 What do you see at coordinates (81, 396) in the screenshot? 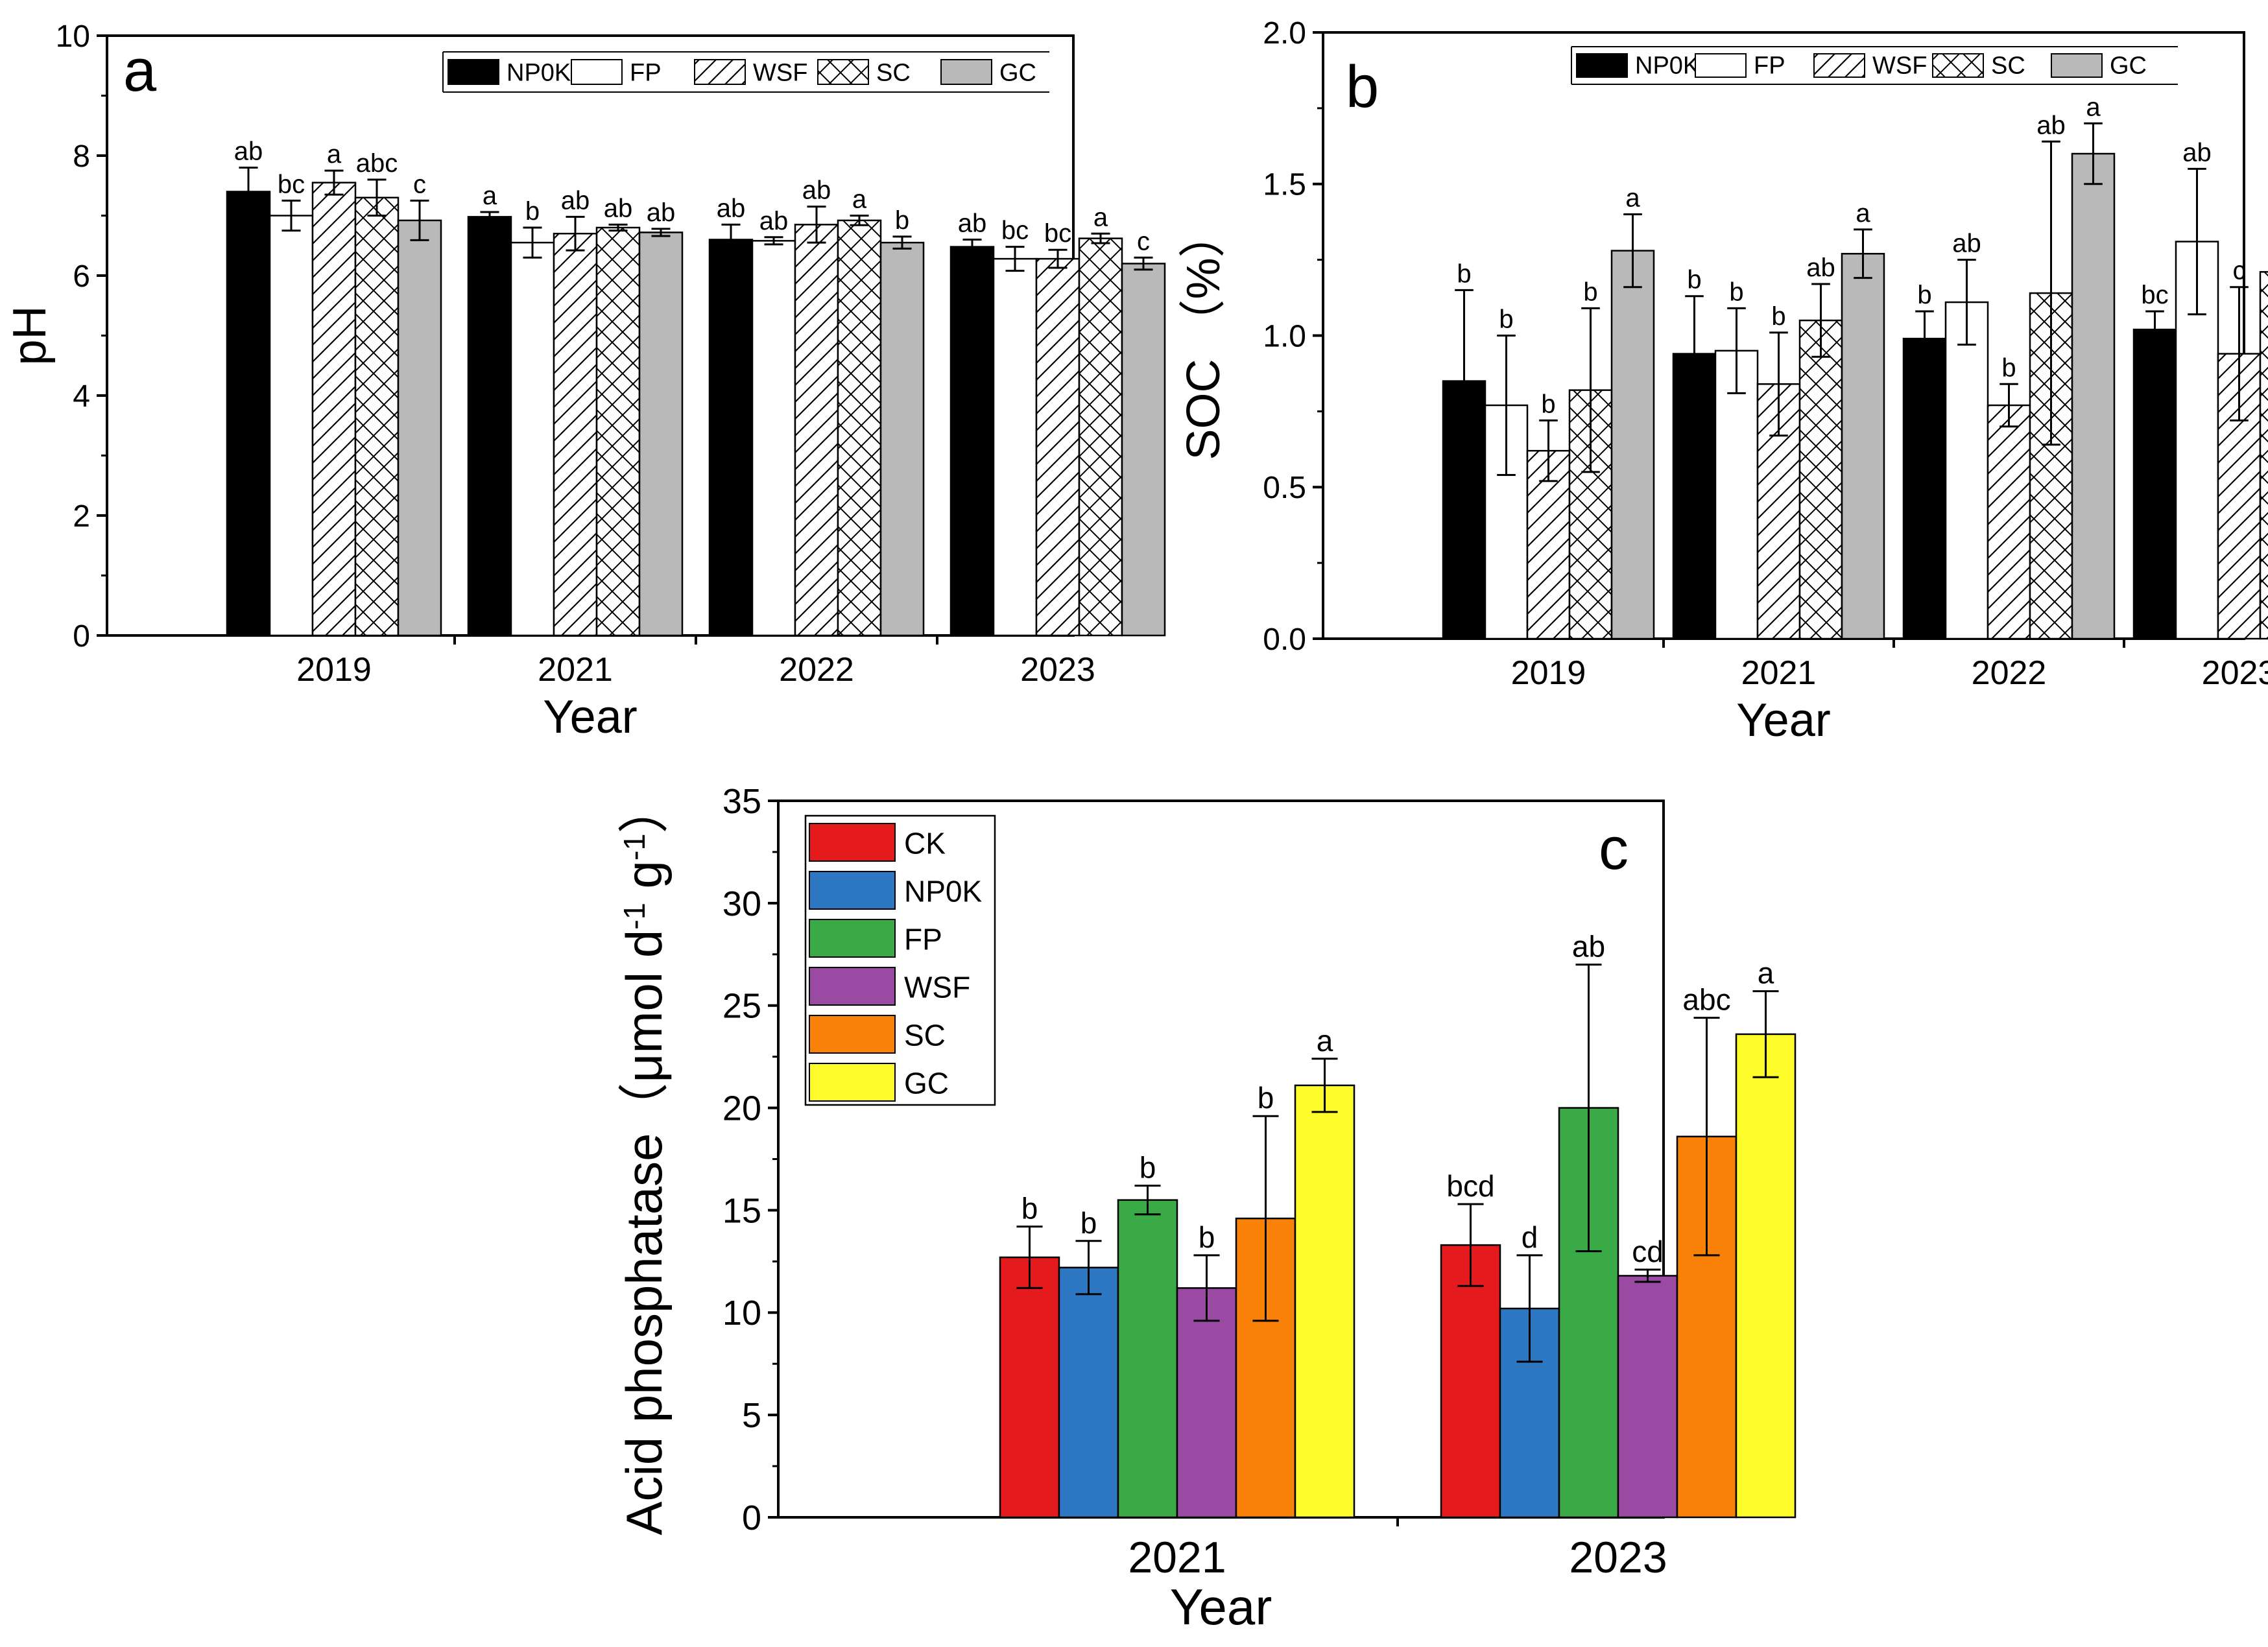
I see `y-tick-label: 4` at bounding box center [81, 396].